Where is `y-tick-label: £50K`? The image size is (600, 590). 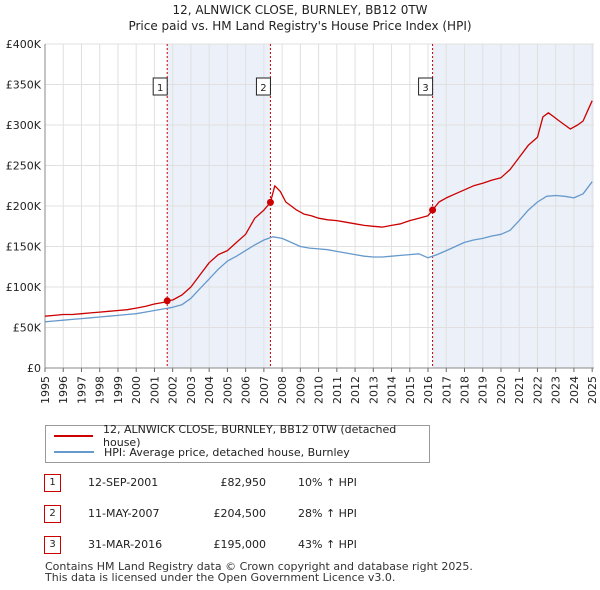
y-tick-label: £50K is located at coordinates (27, 328).